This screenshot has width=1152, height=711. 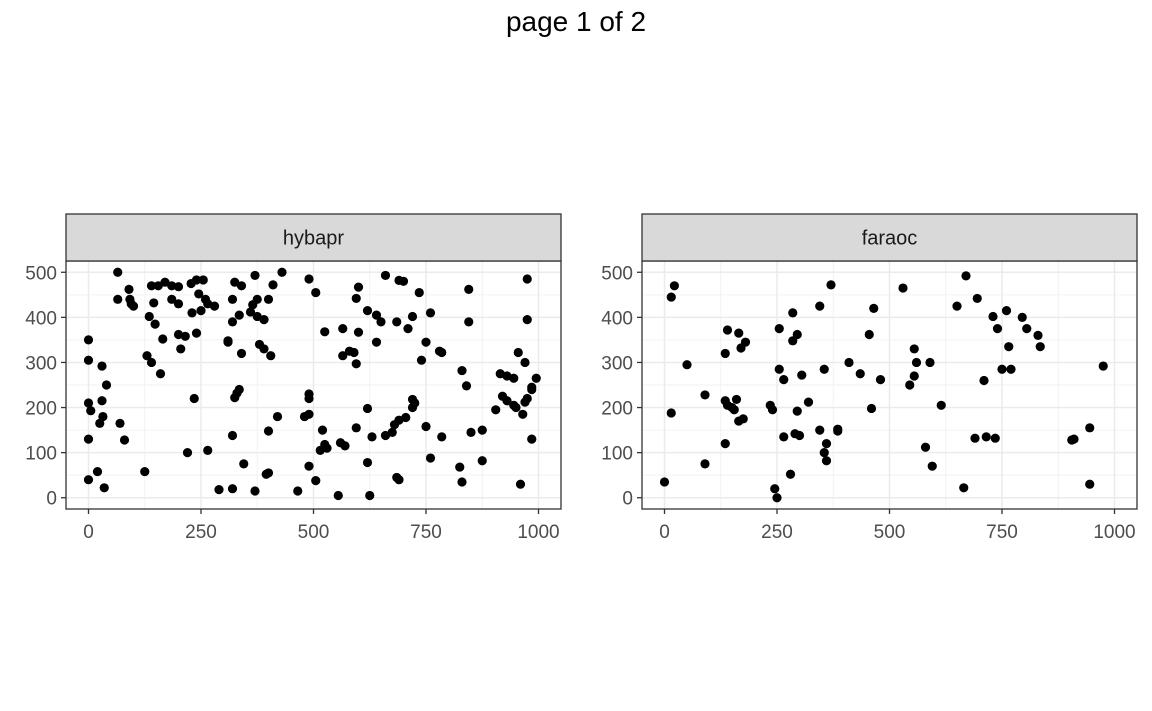 What do you see at coordinates (617, 273) in the screenshot?
I see `y-tick-label: 500` at bounding box center [617, 273].